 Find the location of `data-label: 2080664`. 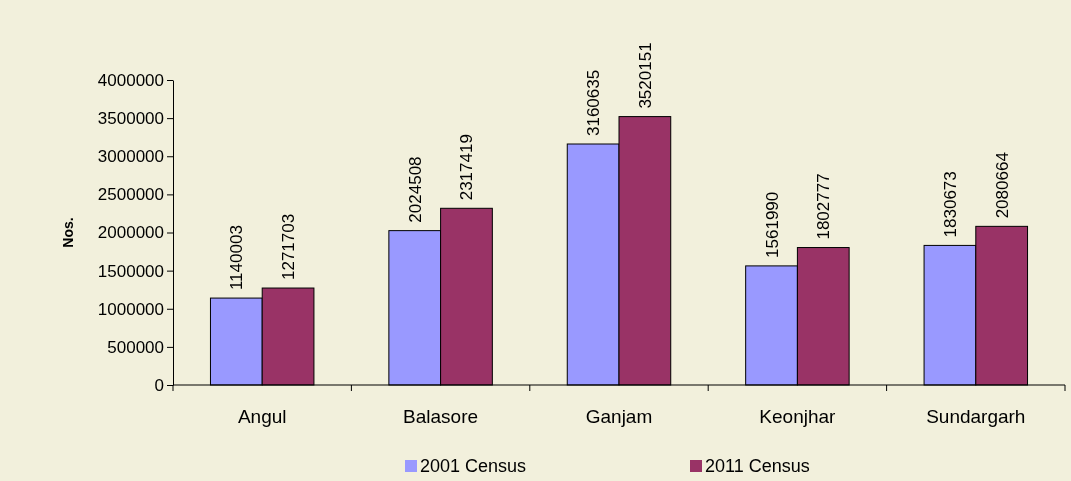

data-label: 2080664 is located at coordinates (1002, 185).